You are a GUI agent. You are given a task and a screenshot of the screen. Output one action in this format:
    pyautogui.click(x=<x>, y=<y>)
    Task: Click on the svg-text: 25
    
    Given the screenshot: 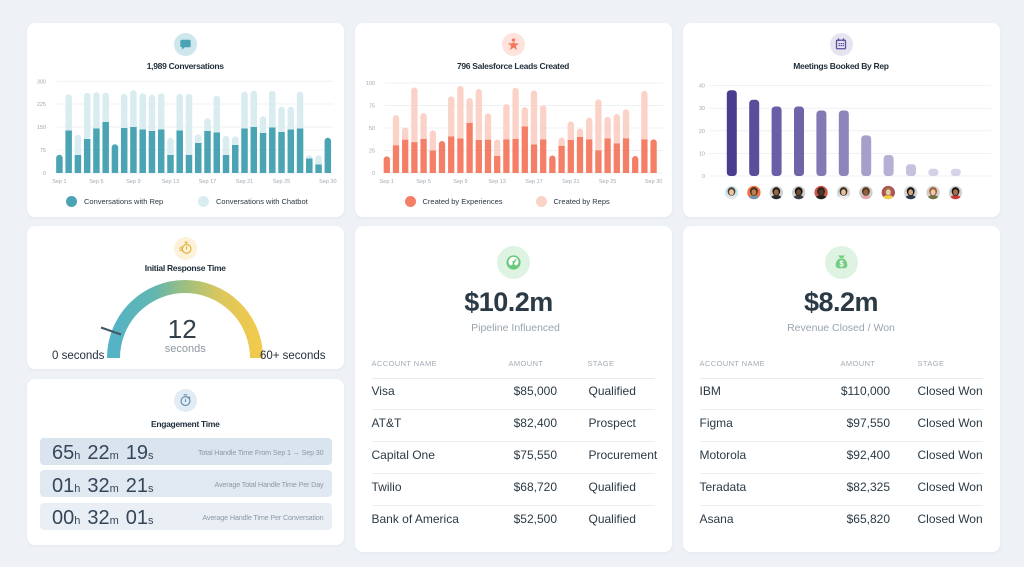 What is the action you would take?
    pyautogui.click(x=371, y=152)
    